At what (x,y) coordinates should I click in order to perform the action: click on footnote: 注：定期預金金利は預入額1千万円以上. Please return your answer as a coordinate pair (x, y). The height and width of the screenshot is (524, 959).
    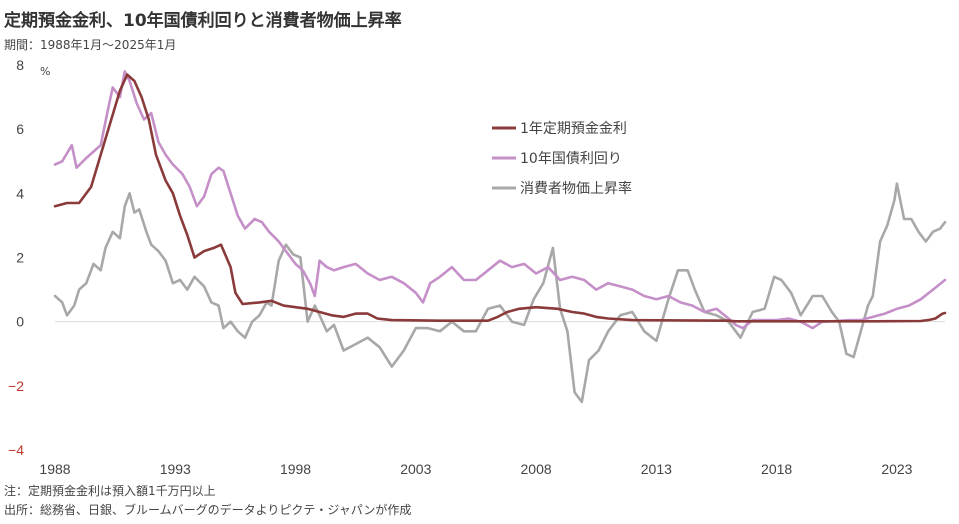
    Looking at the image, I should click on (110, 491).